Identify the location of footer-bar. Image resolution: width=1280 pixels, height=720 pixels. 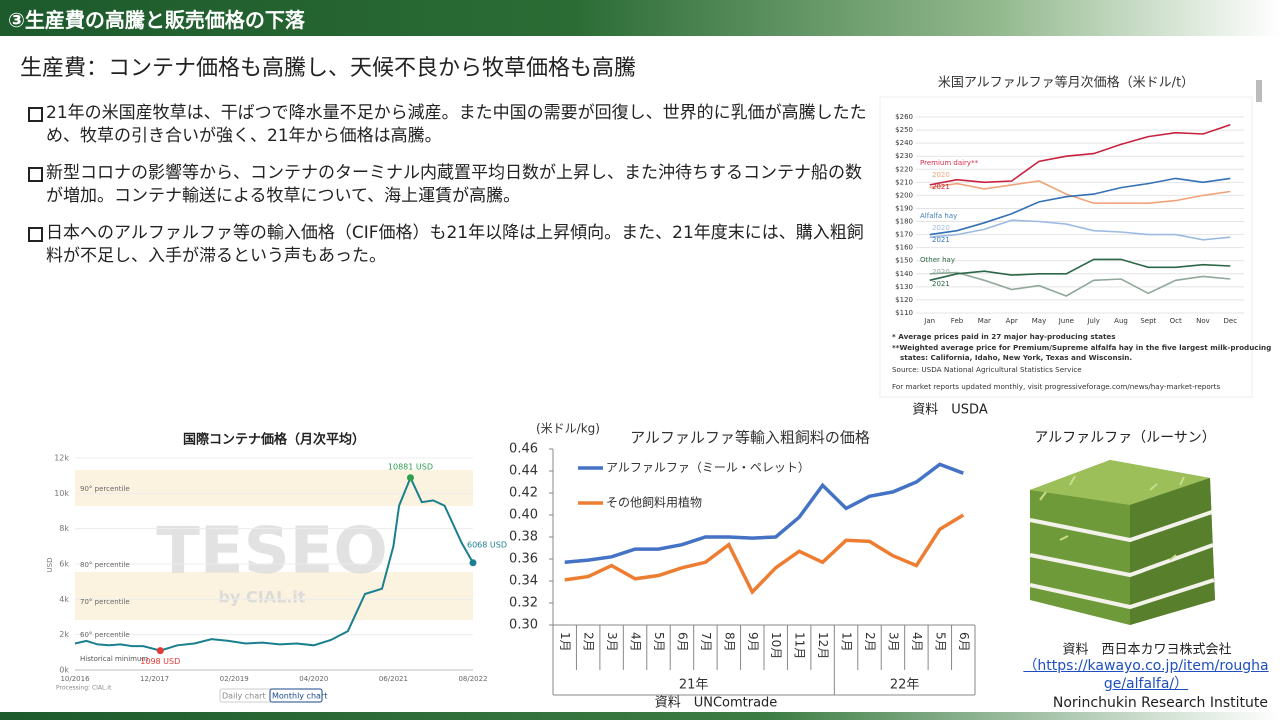
(640, 716).